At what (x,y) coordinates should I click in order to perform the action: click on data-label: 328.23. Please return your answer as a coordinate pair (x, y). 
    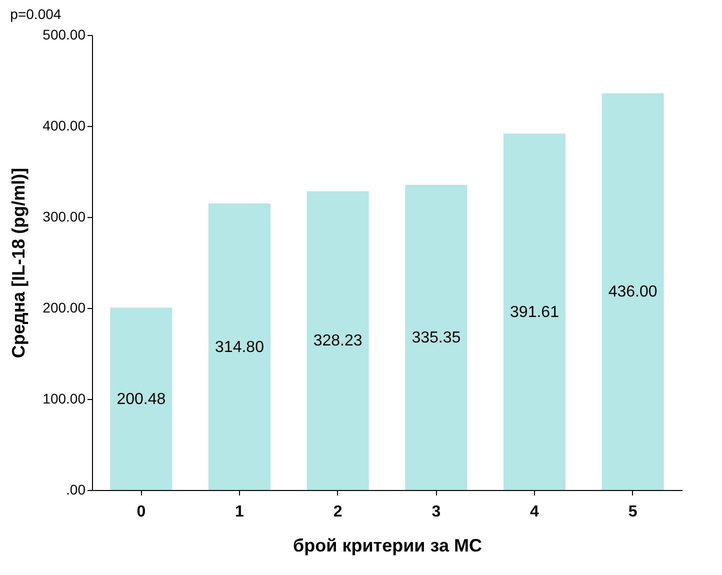
    Looking at the image, I should click on (337, 341).